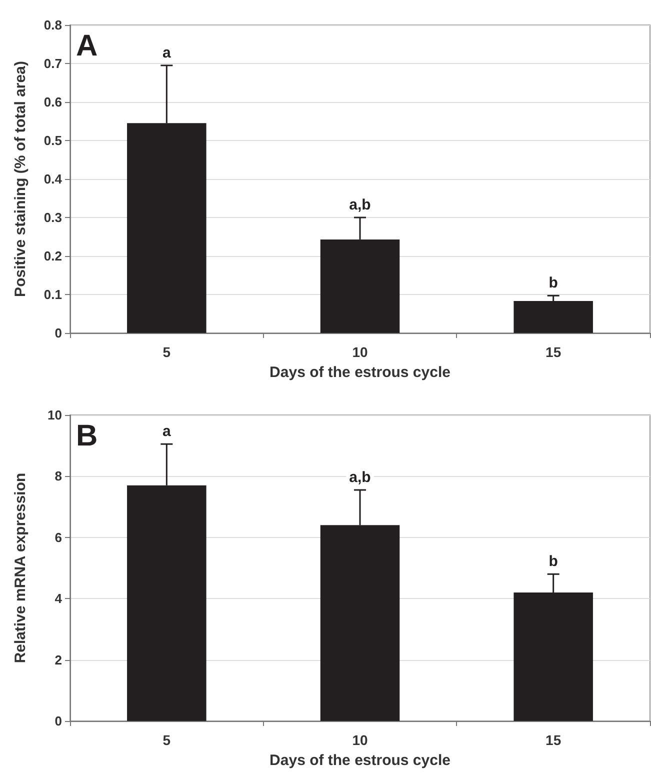 Image resolution: width=651 pixels, height=773 pixels. I want to click on y-tick-label: 0.4, so click(53, 179).